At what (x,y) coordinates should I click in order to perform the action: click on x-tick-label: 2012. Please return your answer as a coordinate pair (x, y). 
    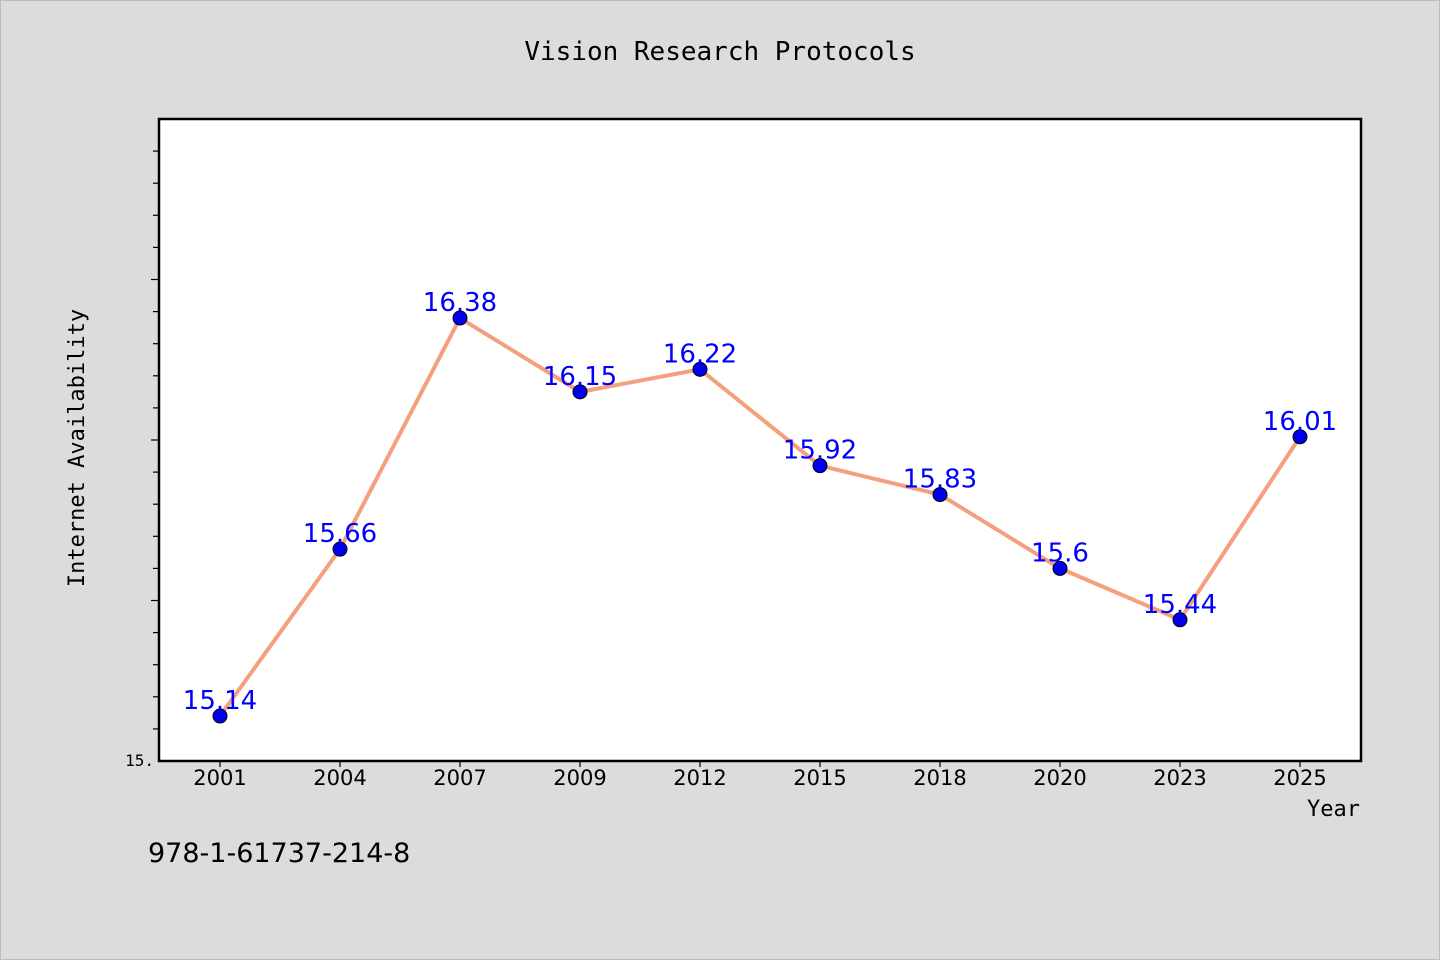
    Looking at the image, I should click on (699, 778).